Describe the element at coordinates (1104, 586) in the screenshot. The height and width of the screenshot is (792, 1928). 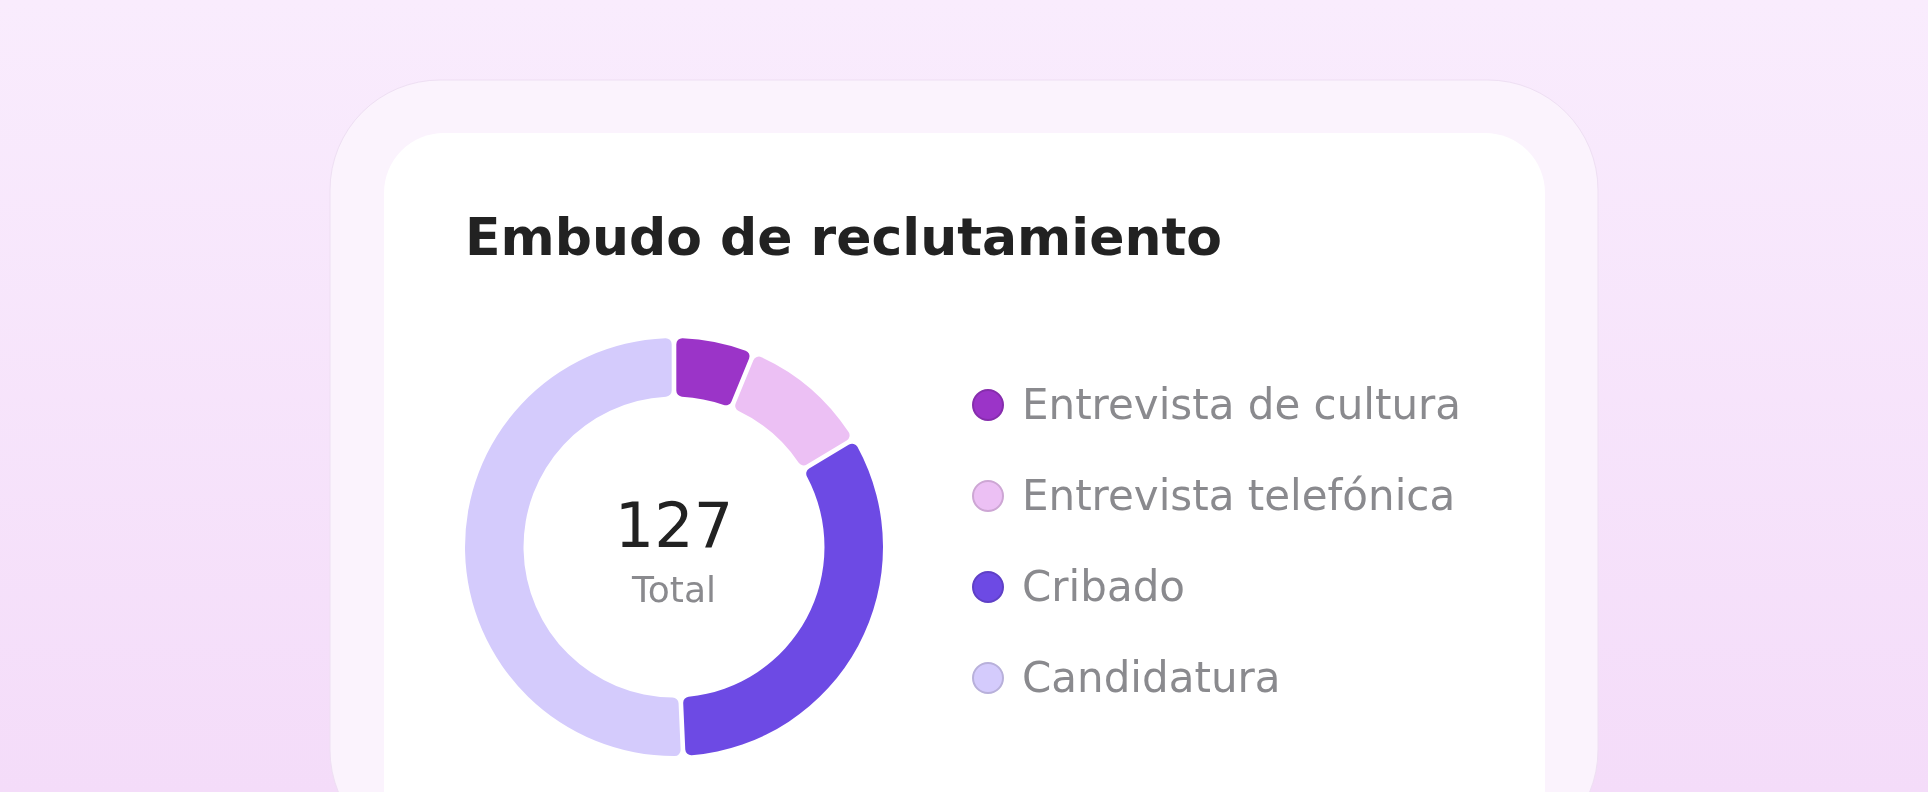
I see `legend-label: Cribado` at that location.